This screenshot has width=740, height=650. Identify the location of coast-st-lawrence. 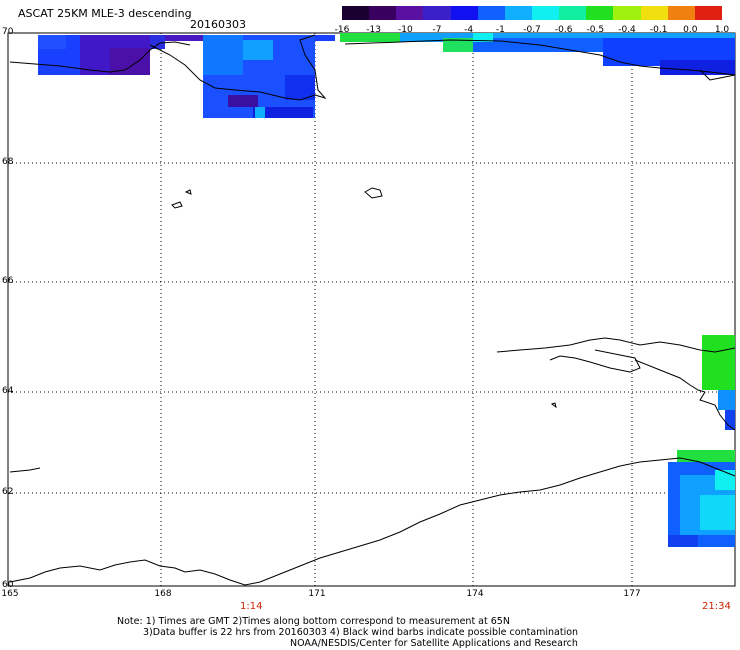
(25, 470).